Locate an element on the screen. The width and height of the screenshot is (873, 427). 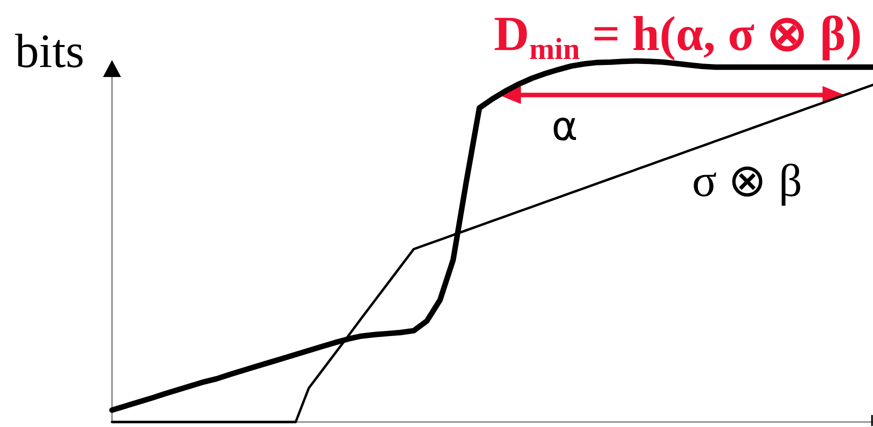
annotation: D$_{min}$ = h(α, σ ⊗ β) is located at coordinates (678, 36).